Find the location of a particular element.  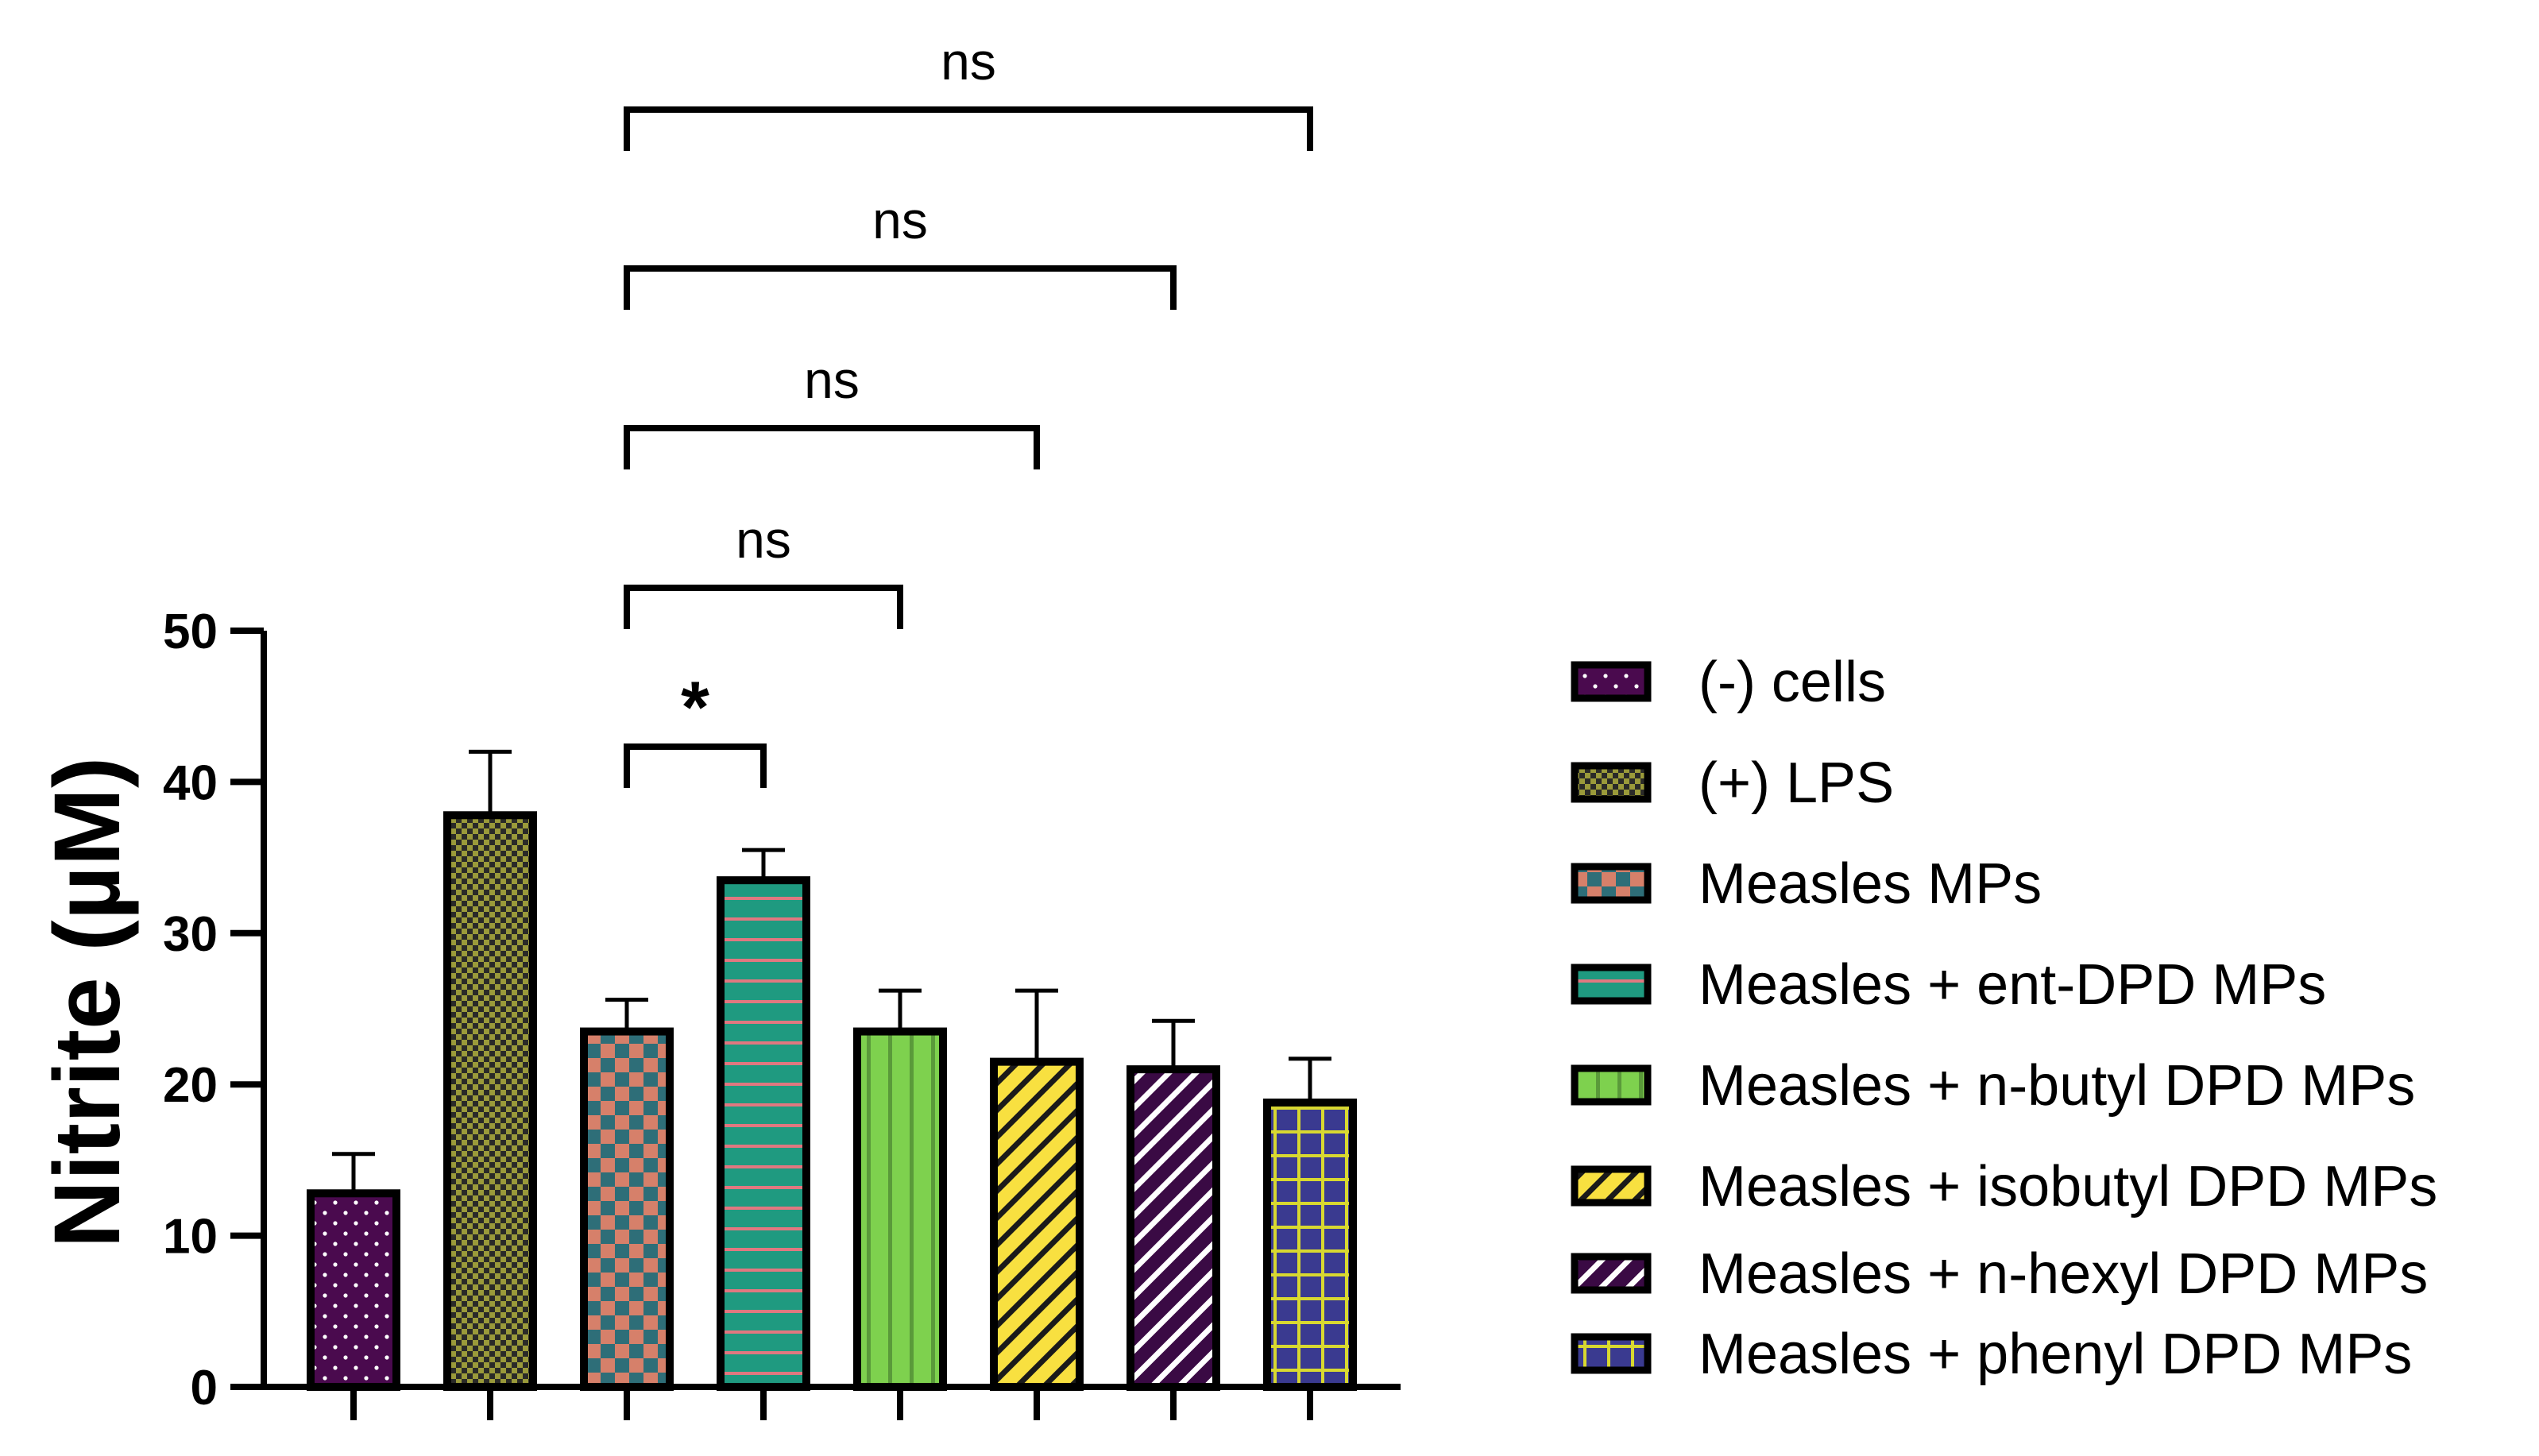

y-axis-label: Nitrite (µM) is located at coordinates (88, 1003).